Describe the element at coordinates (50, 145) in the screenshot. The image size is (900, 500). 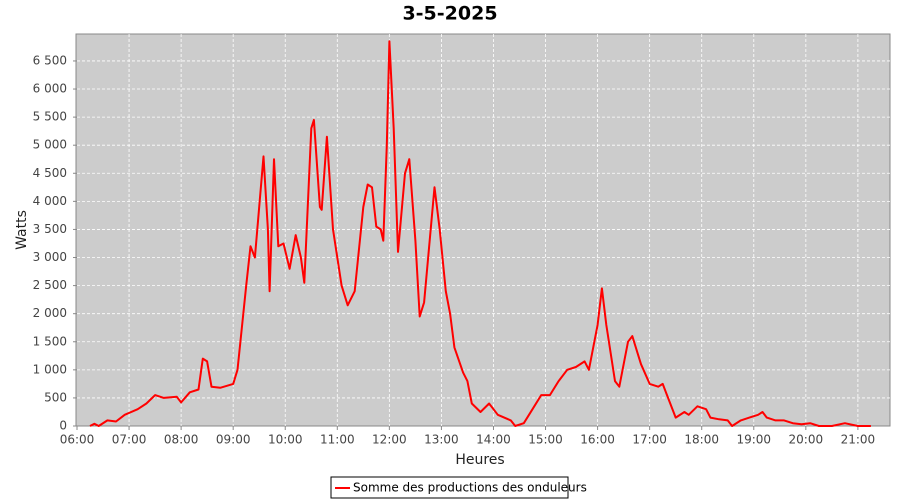
I see `y-tick-label: 5 000` at that location.